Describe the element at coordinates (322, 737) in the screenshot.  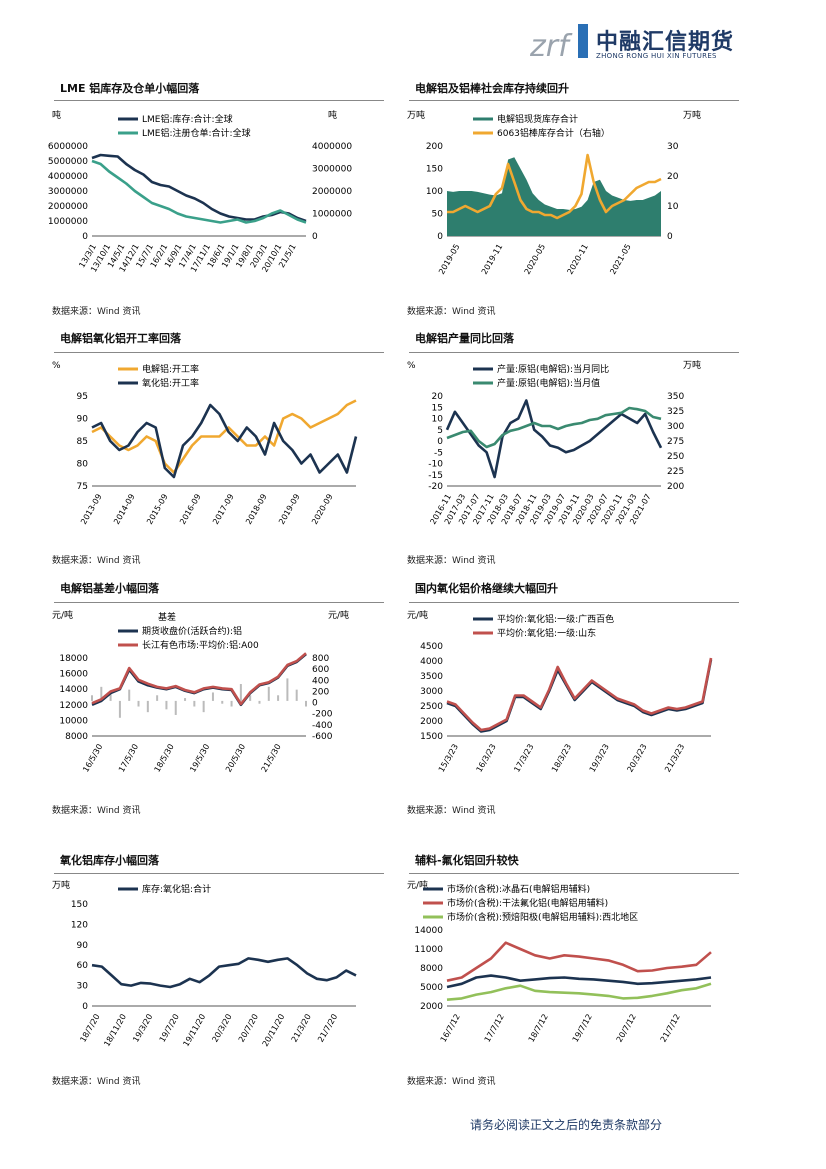
I see `right-tick: -600` at that location.